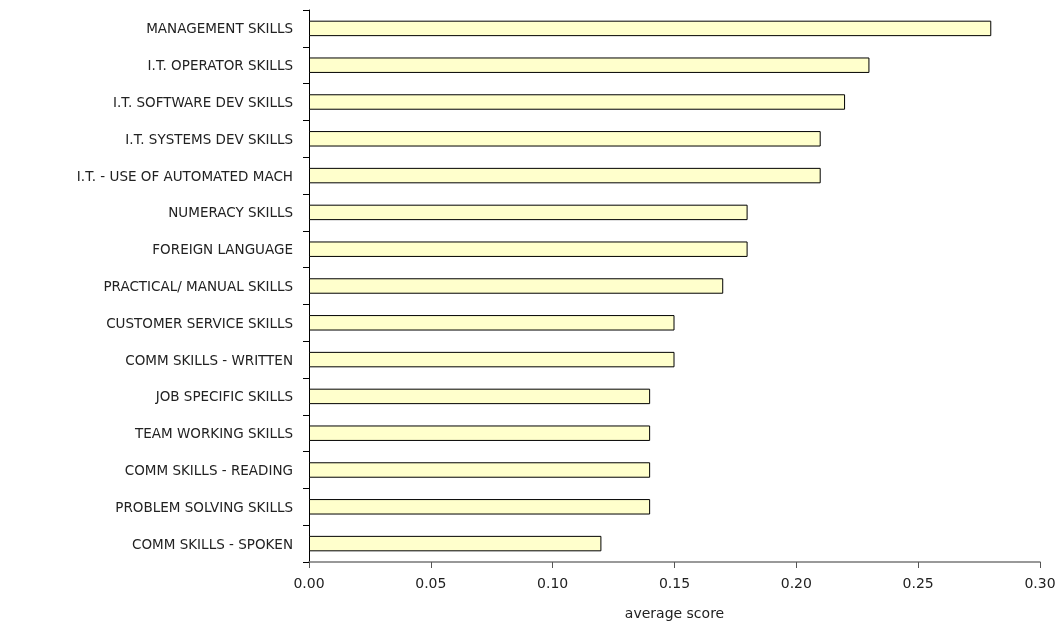 The image size is (1063, 630). I want to click on y-tick-label: COMM SKILLS - READING, so click(208, 470).